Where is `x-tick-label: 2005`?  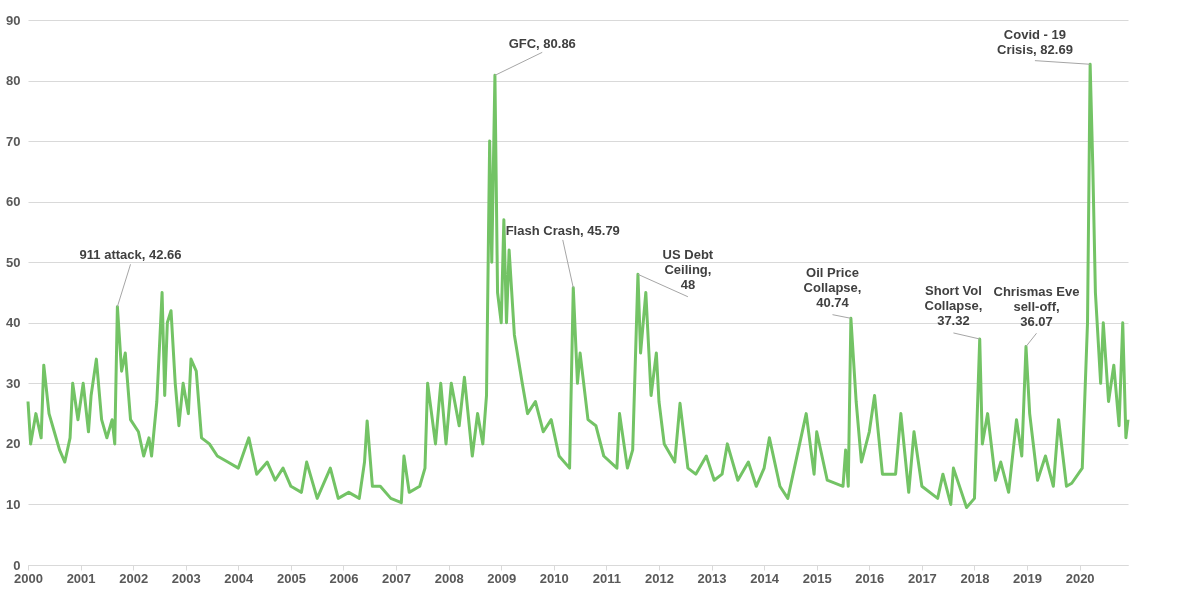
x-tick-label: 2005 is located at coordinates (291, 578).